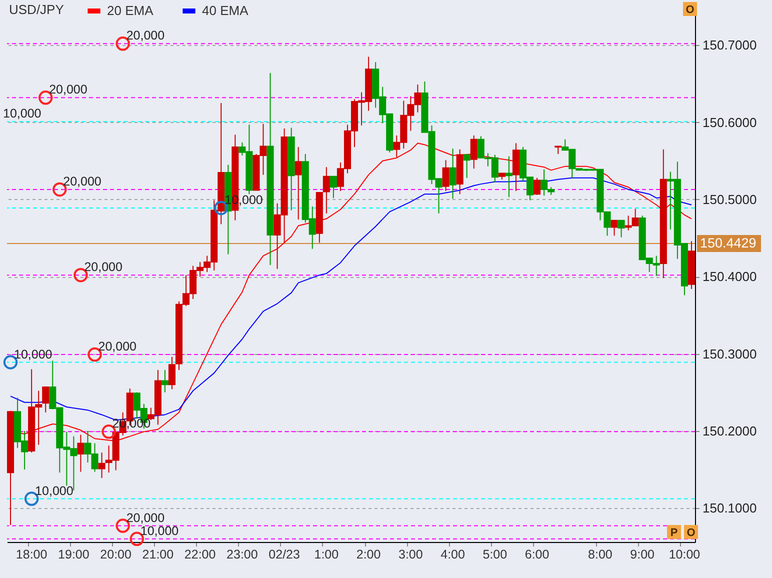  I want to click on x-tick-label: 02/23, so click(284, 555).